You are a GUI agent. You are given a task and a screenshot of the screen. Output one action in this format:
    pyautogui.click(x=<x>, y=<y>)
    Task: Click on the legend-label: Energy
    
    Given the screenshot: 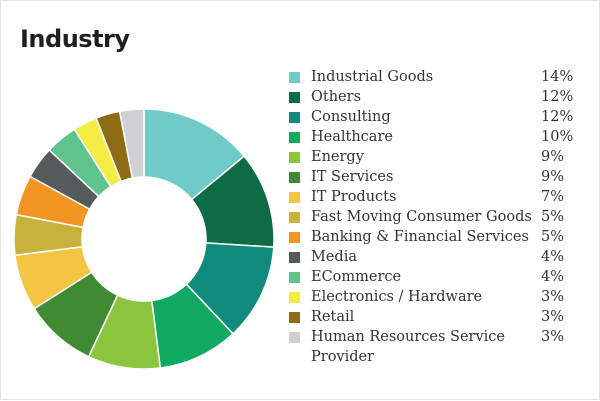 What is the action you would take?
    pyautogui.click(x=337, y=157)
    